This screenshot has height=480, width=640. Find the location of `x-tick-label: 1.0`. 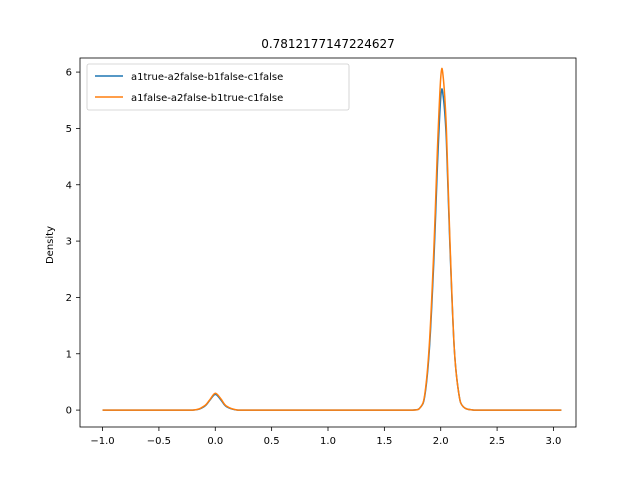

x-tick-label: 1.0 is located at coordinates (328, 441).